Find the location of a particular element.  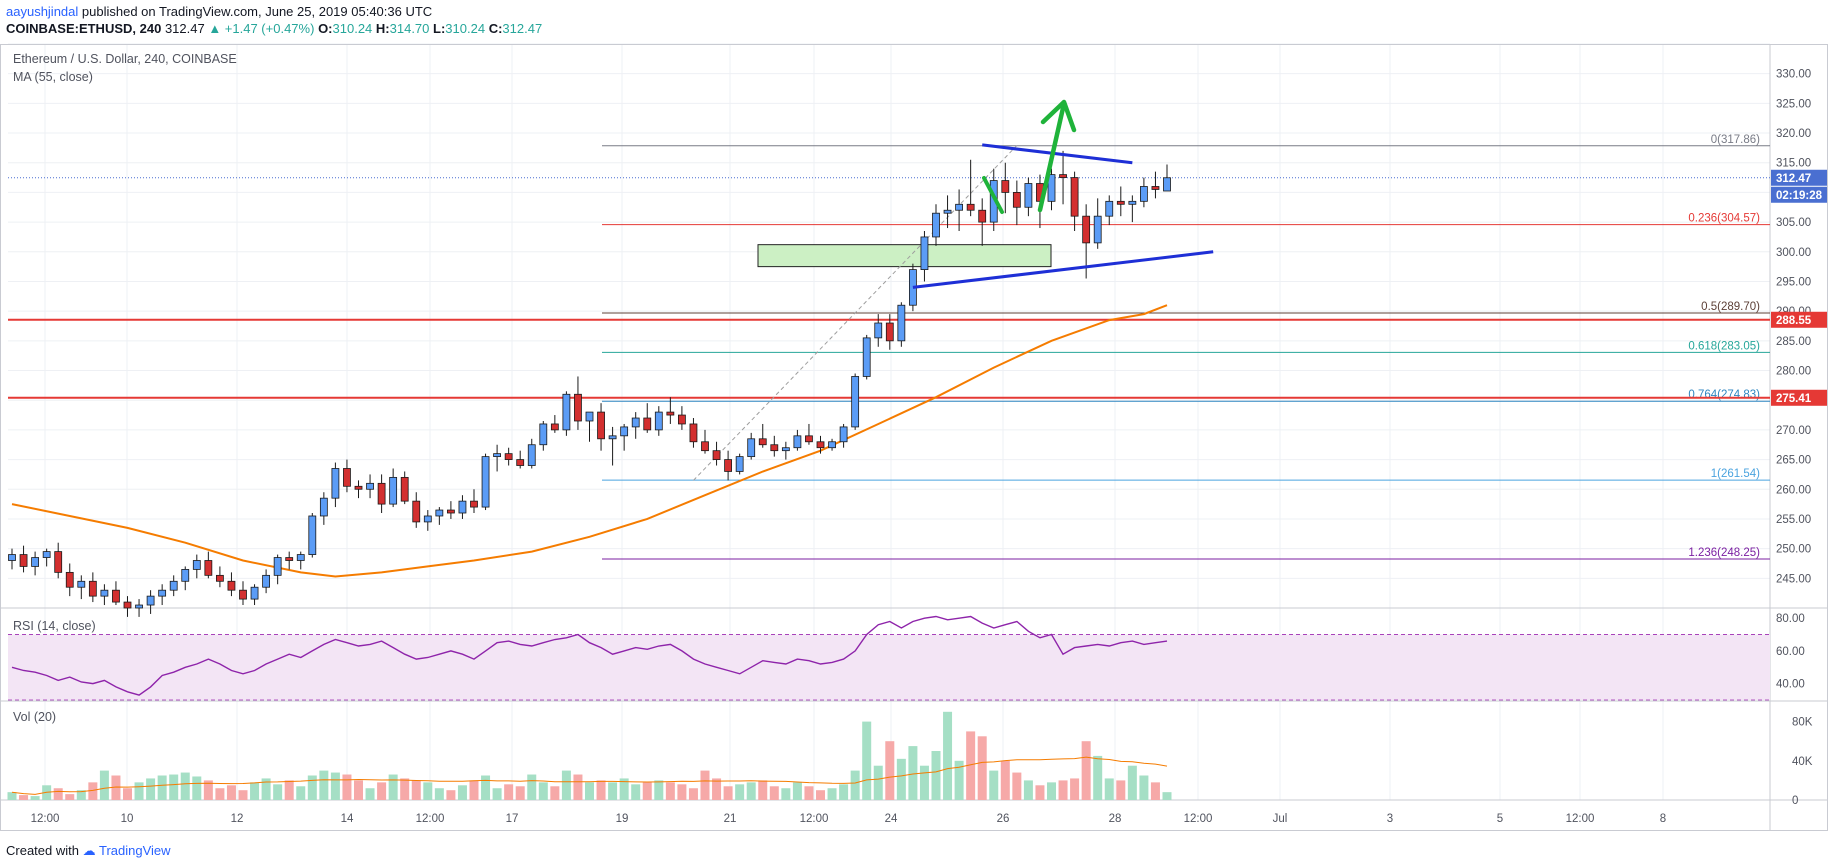

tradingview-brand-link: TradingView is located at coordinates (135, 850).